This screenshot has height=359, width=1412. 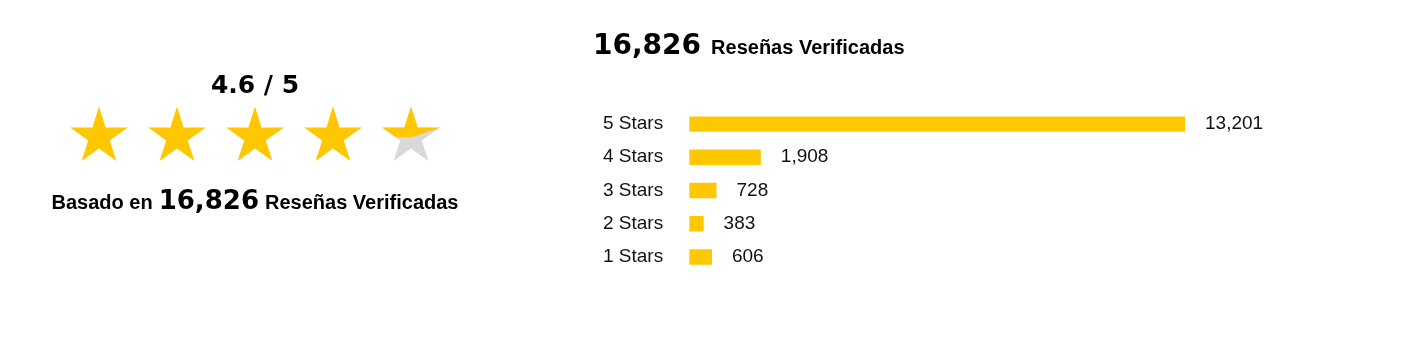 What do you see at coordinates (752, 189) in the screenshot?
I see `data-label: 728` at bounding box center [752, 189].